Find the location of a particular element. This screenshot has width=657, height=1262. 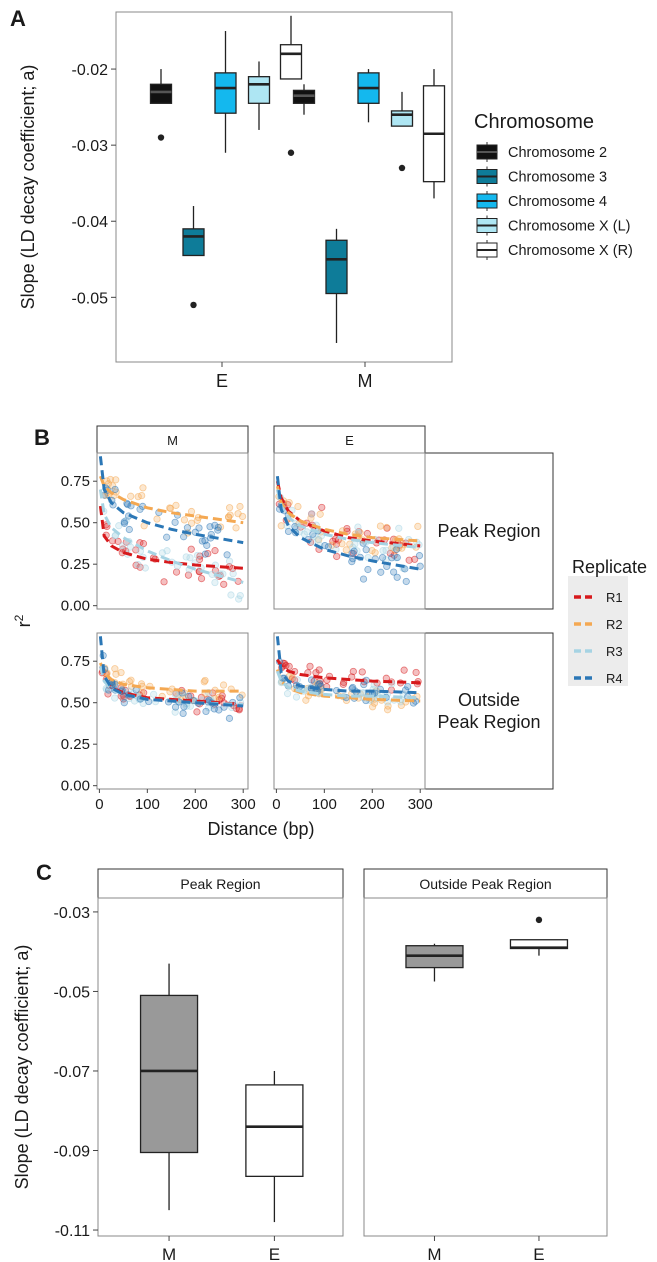

b-y-tick-label: 0.00 is located at coordinates (75, 786).